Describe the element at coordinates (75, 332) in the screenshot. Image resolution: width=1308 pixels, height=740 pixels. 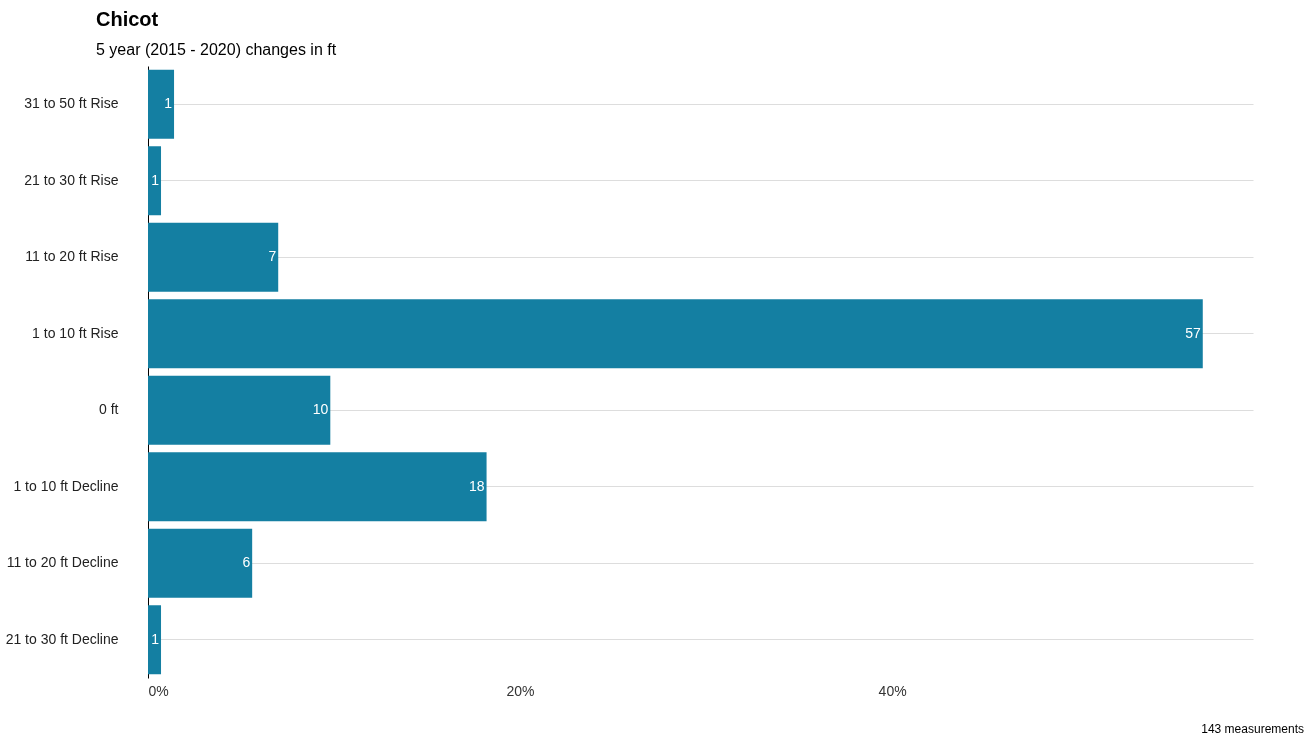
I see `y-tick-label: 1 to 10 ft Rise` at that location.